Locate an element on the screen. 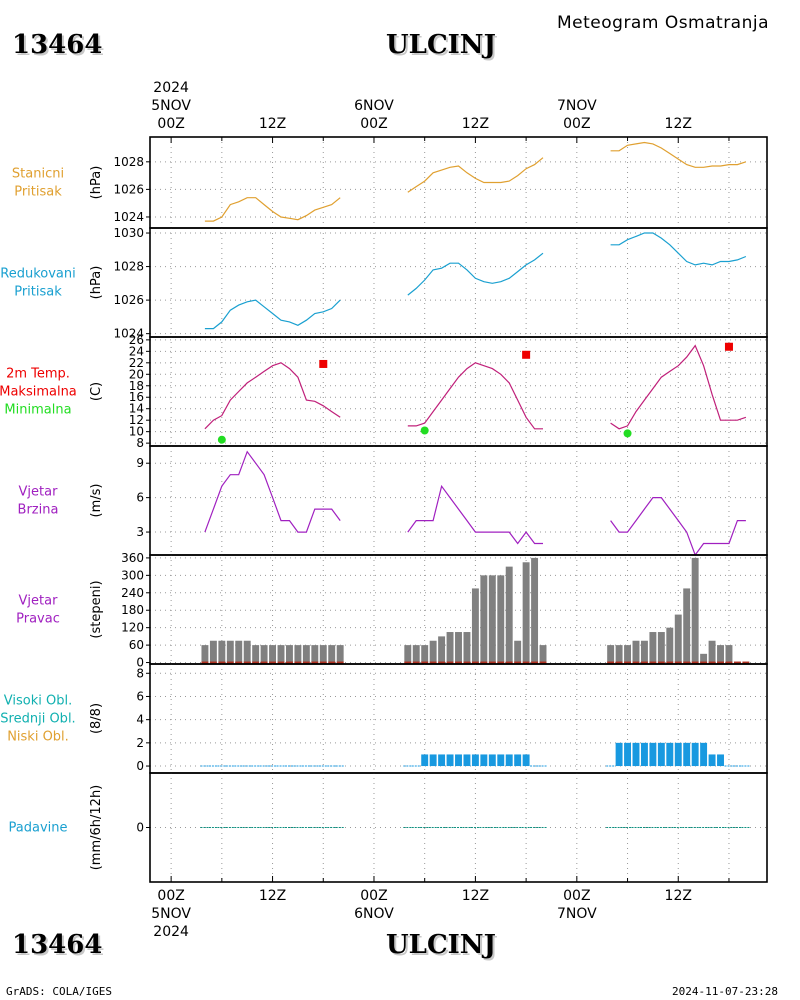 This screenshot has width=800, height=1000. time-label-bottom: 2024 is located at coordinates (171, 932).